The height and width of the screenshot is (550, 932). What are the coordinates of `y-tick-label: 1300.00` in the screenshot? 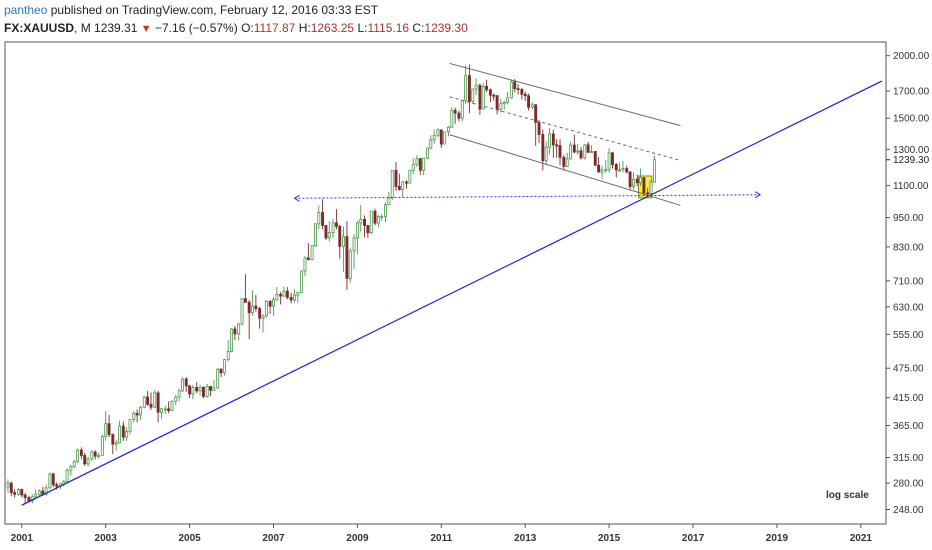 It's located at (911, 150).